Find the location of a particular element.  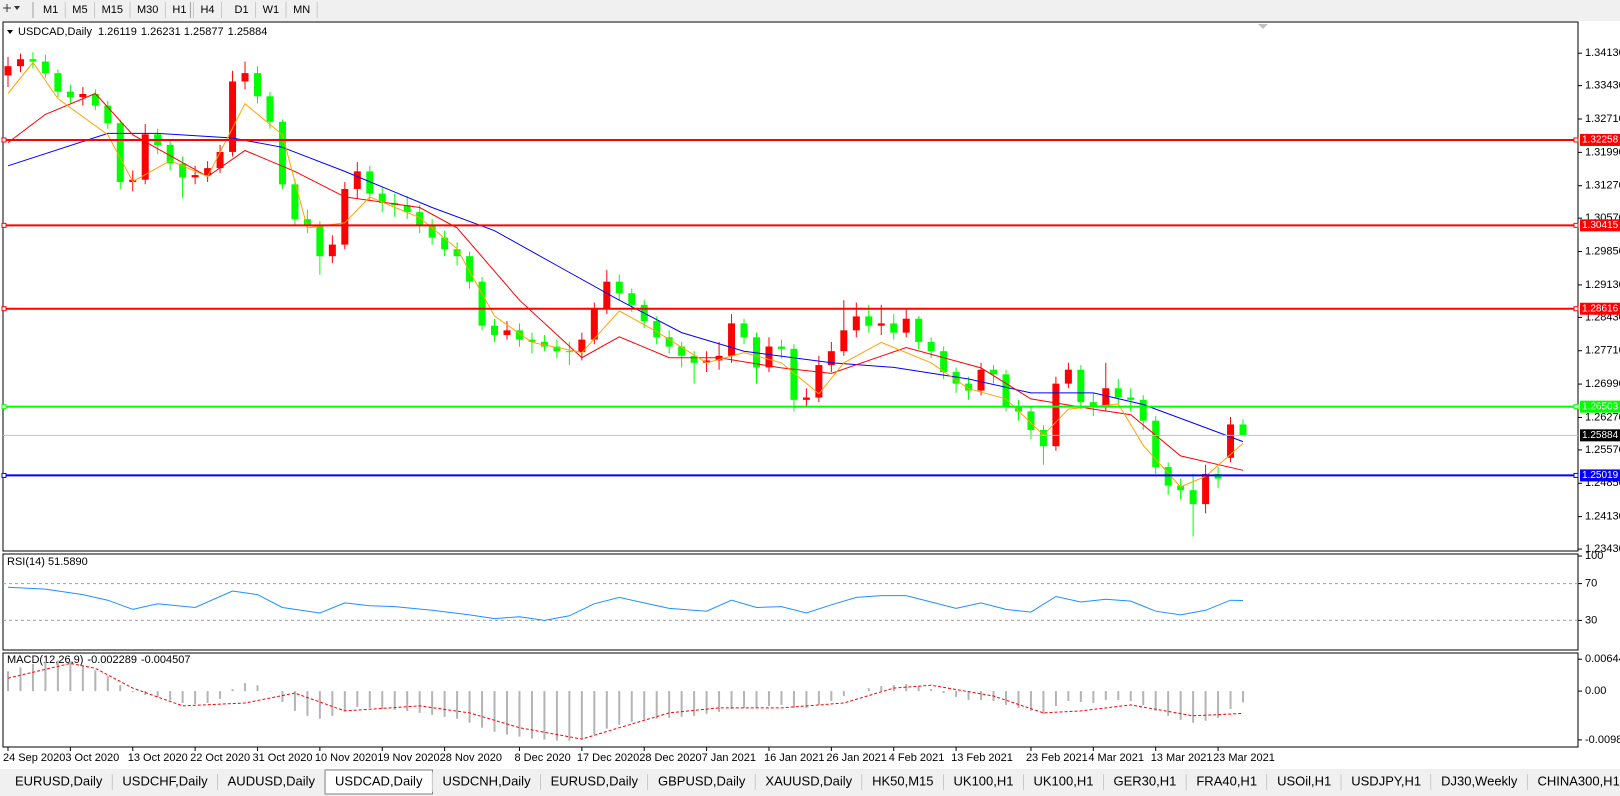

timeframe-button: M5 is located at coordinates (84, 10).